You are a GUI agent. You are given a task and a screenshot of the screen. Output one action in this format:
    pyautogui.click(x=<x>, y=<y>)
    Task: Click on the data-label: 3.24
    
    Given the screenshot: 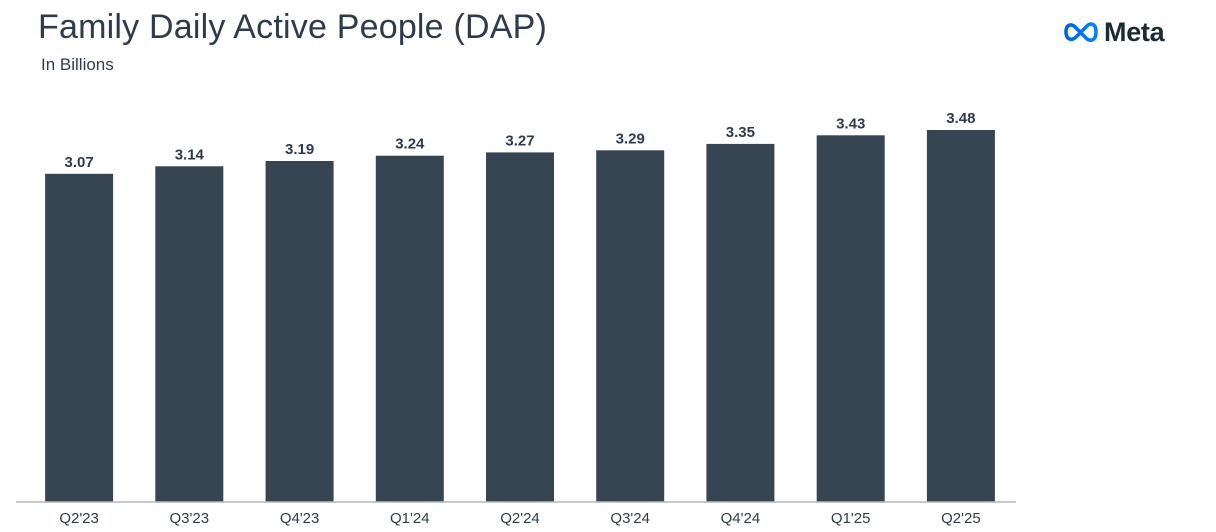 What is the action you would take?
    pyautogui.click(x=410, y=144)
    